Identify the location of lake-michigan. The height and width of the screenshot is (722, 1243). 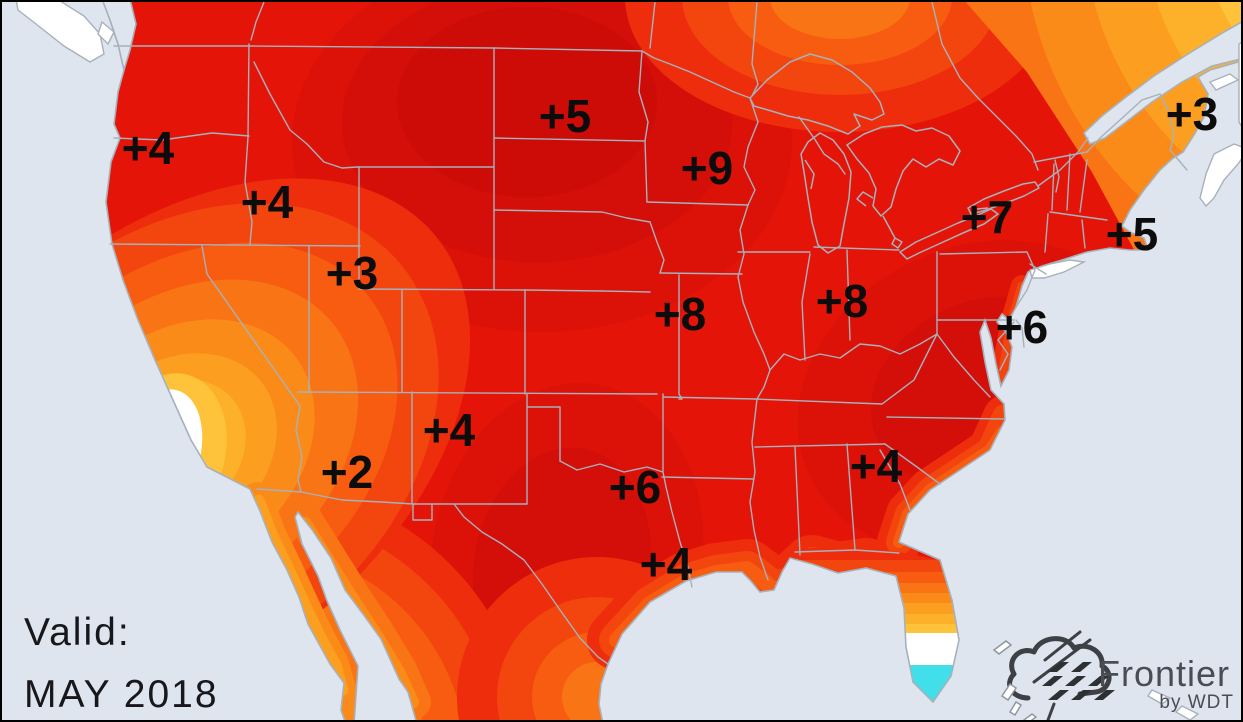
(826, 193).